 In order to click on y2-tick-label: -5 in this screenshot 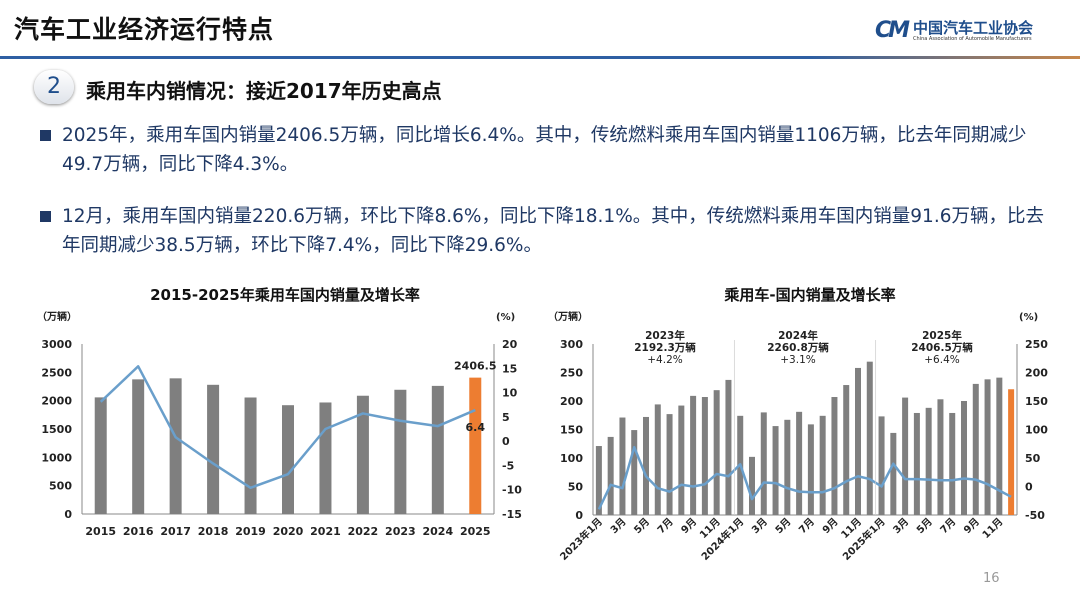, I will do `click(508, 465)`.